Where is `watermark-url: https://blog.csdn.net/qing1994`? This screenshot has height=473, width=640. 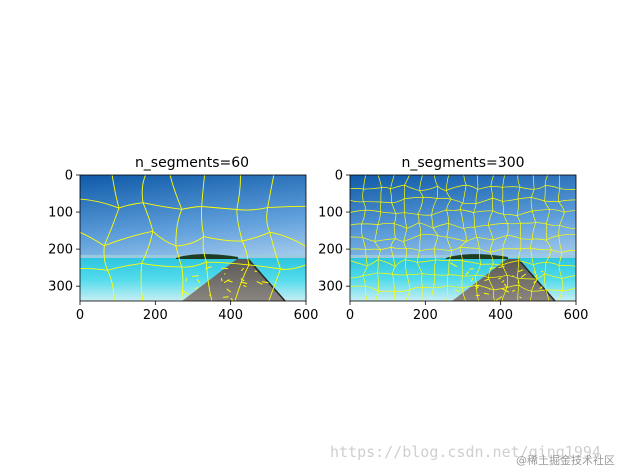
watermark-url: https://blog.csdn.net/qing1994 is located at coordinates (465, 452).